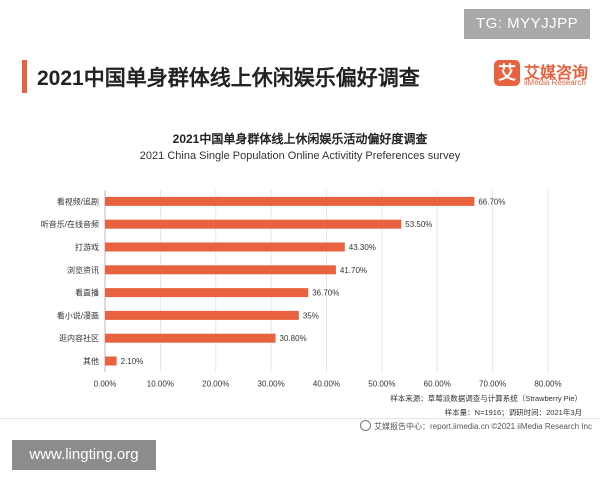 This screenshot has height=480, width=600. Describe the element at coordinates (437, 383) in the screenshot. I see `x-tick-label-6: 60.00%` at that location.